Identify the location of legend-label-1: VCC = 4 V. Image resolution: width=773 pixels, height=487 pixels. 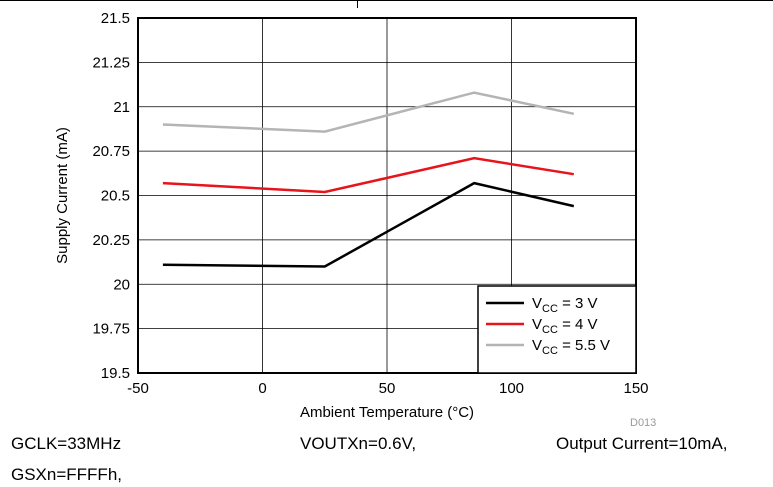
(565, 326).